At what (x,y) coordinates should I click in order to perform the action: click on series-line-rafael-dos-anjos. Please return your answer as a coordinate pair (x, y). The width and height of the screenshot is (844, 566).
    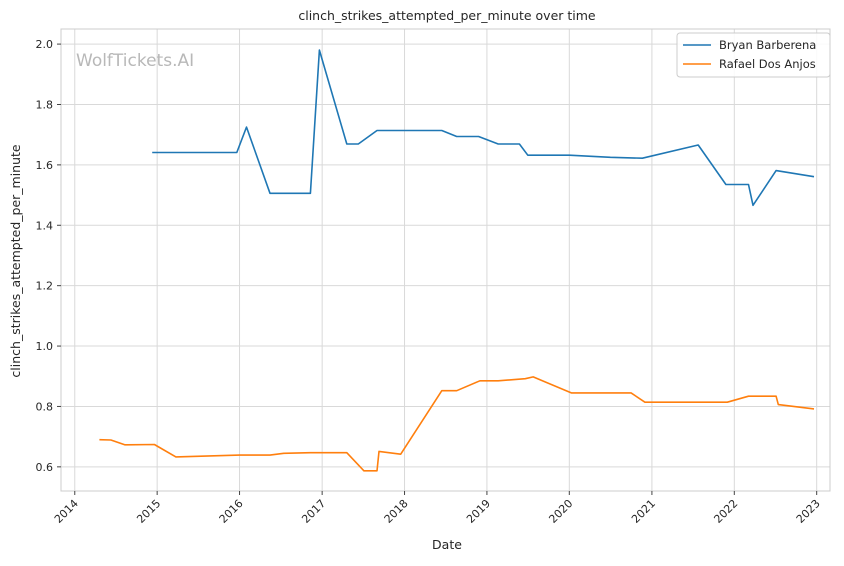
    Looking at the image, I should click on (457, 424).